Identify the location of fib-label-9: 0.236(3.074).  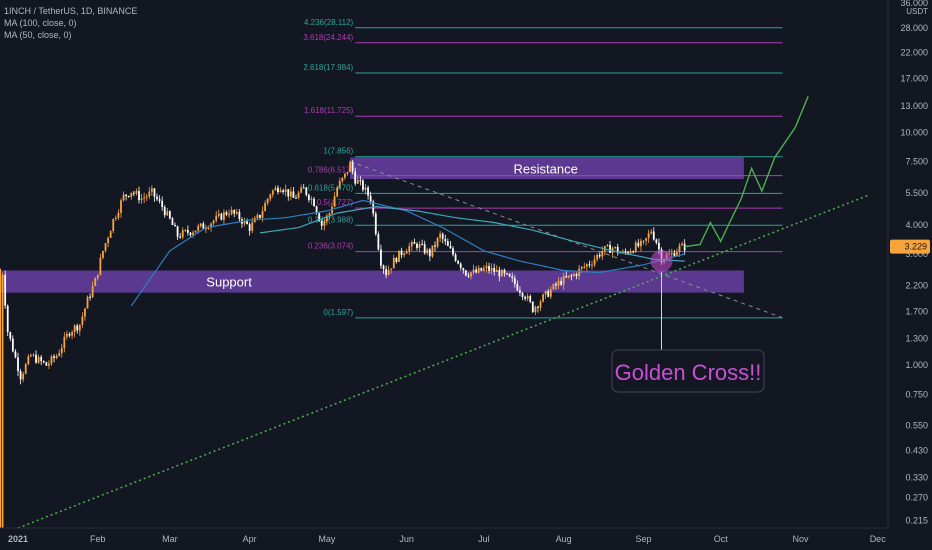
(331, 246).